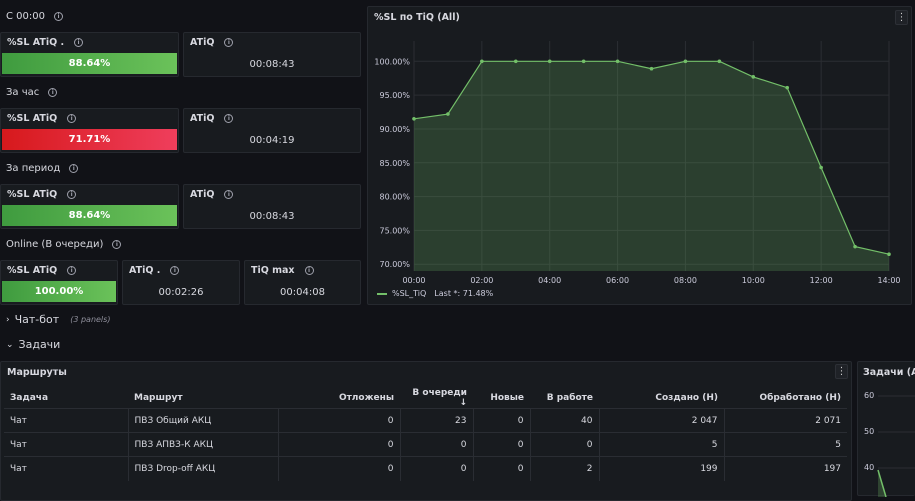 The height and width of the screenshot is (501, 915). What do you see at coordinates (896, 446) in the screenshot?
I see `tasks-line-chart` at bounding box center [896, 446].